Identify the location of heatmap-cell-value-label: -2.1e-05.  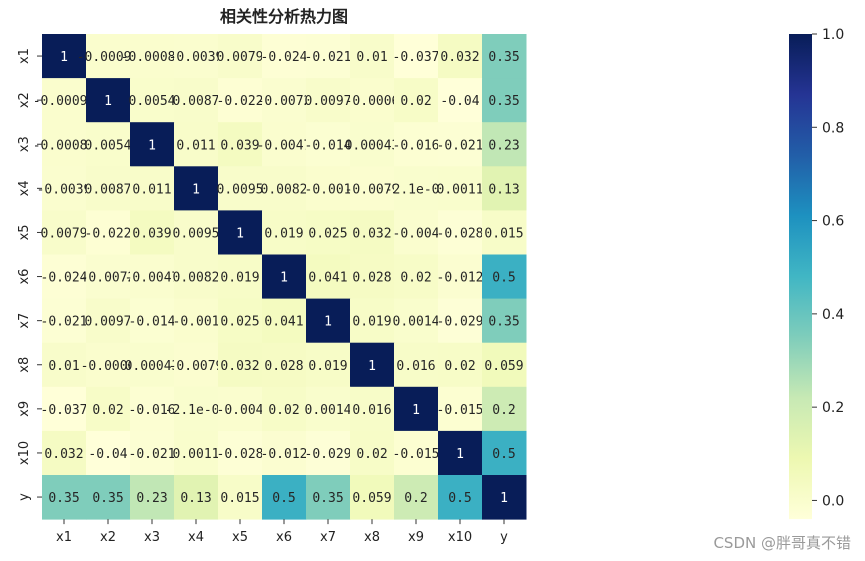
(196, 410).